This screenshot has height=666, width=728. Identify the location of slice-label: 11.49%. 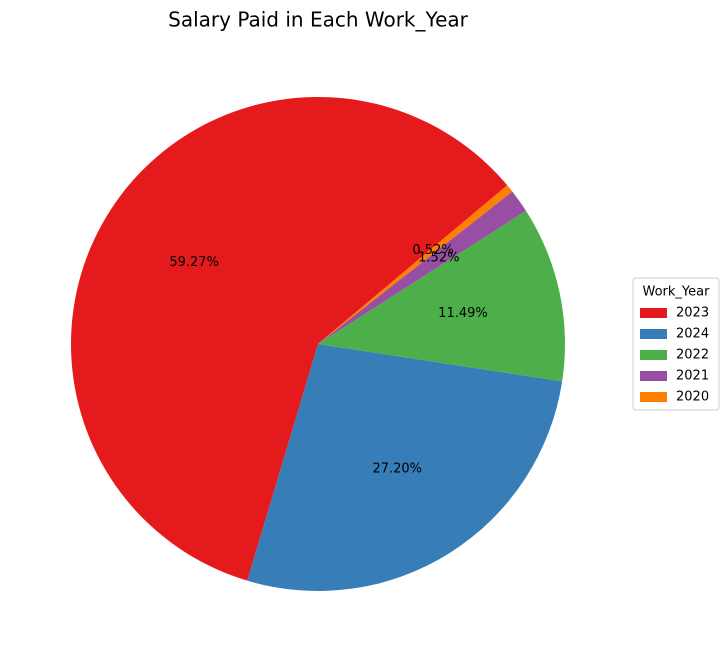
(463, 313).